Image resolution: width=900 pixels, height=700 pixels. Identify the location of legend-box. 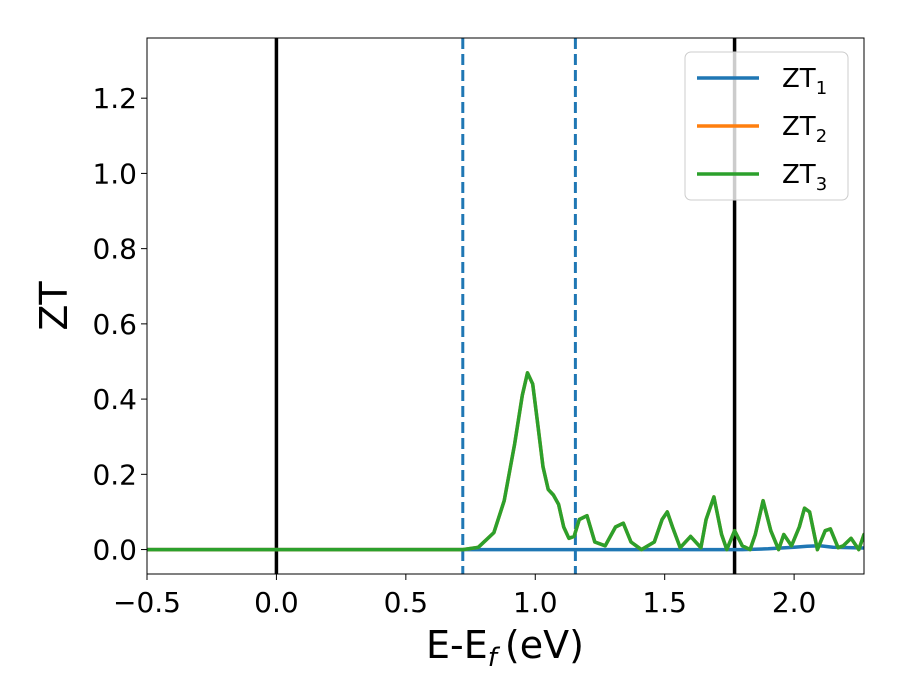
(766, 126).